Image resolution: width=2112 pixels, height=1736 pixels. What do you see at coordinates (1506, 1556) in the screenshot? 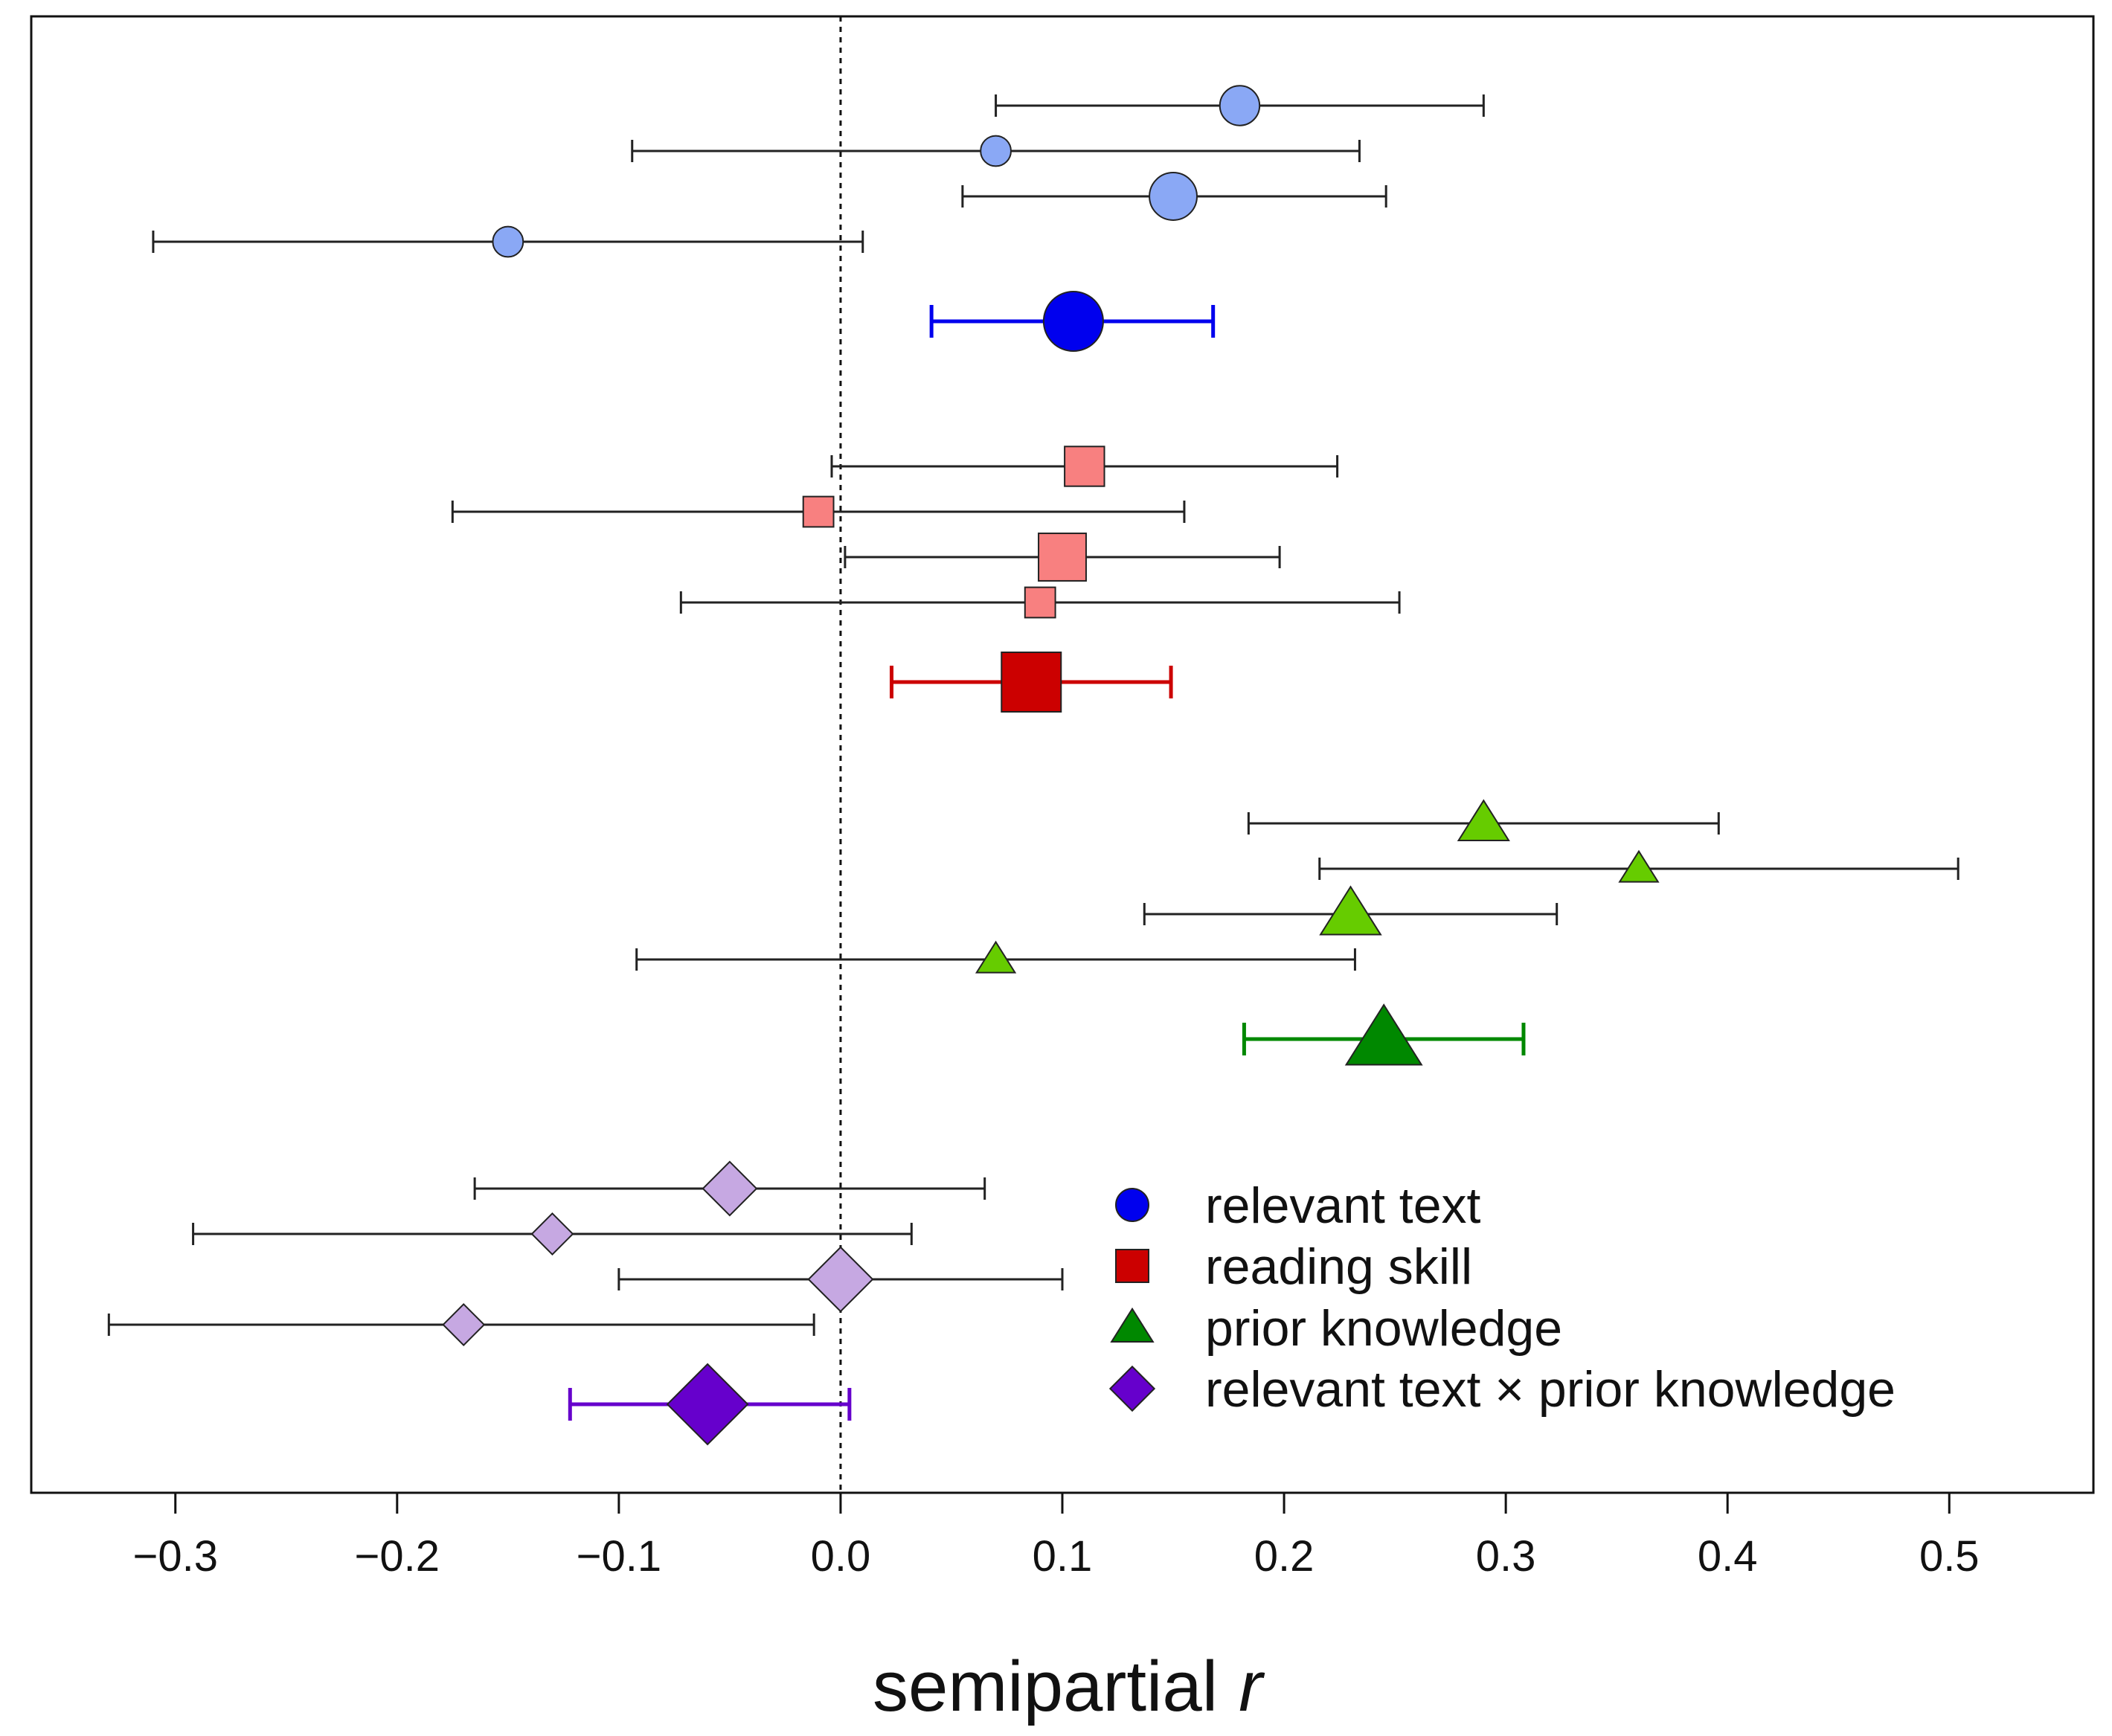
I see `x-tick-label: 0.3` at bounding box center [1506, 1556].